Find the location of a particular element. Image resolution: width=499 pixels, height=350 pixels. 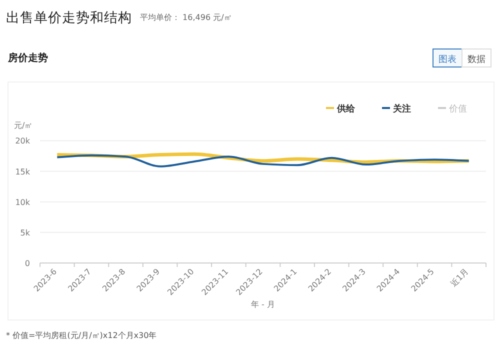

legend-label: 关注 is located at coordinates (401, 109).